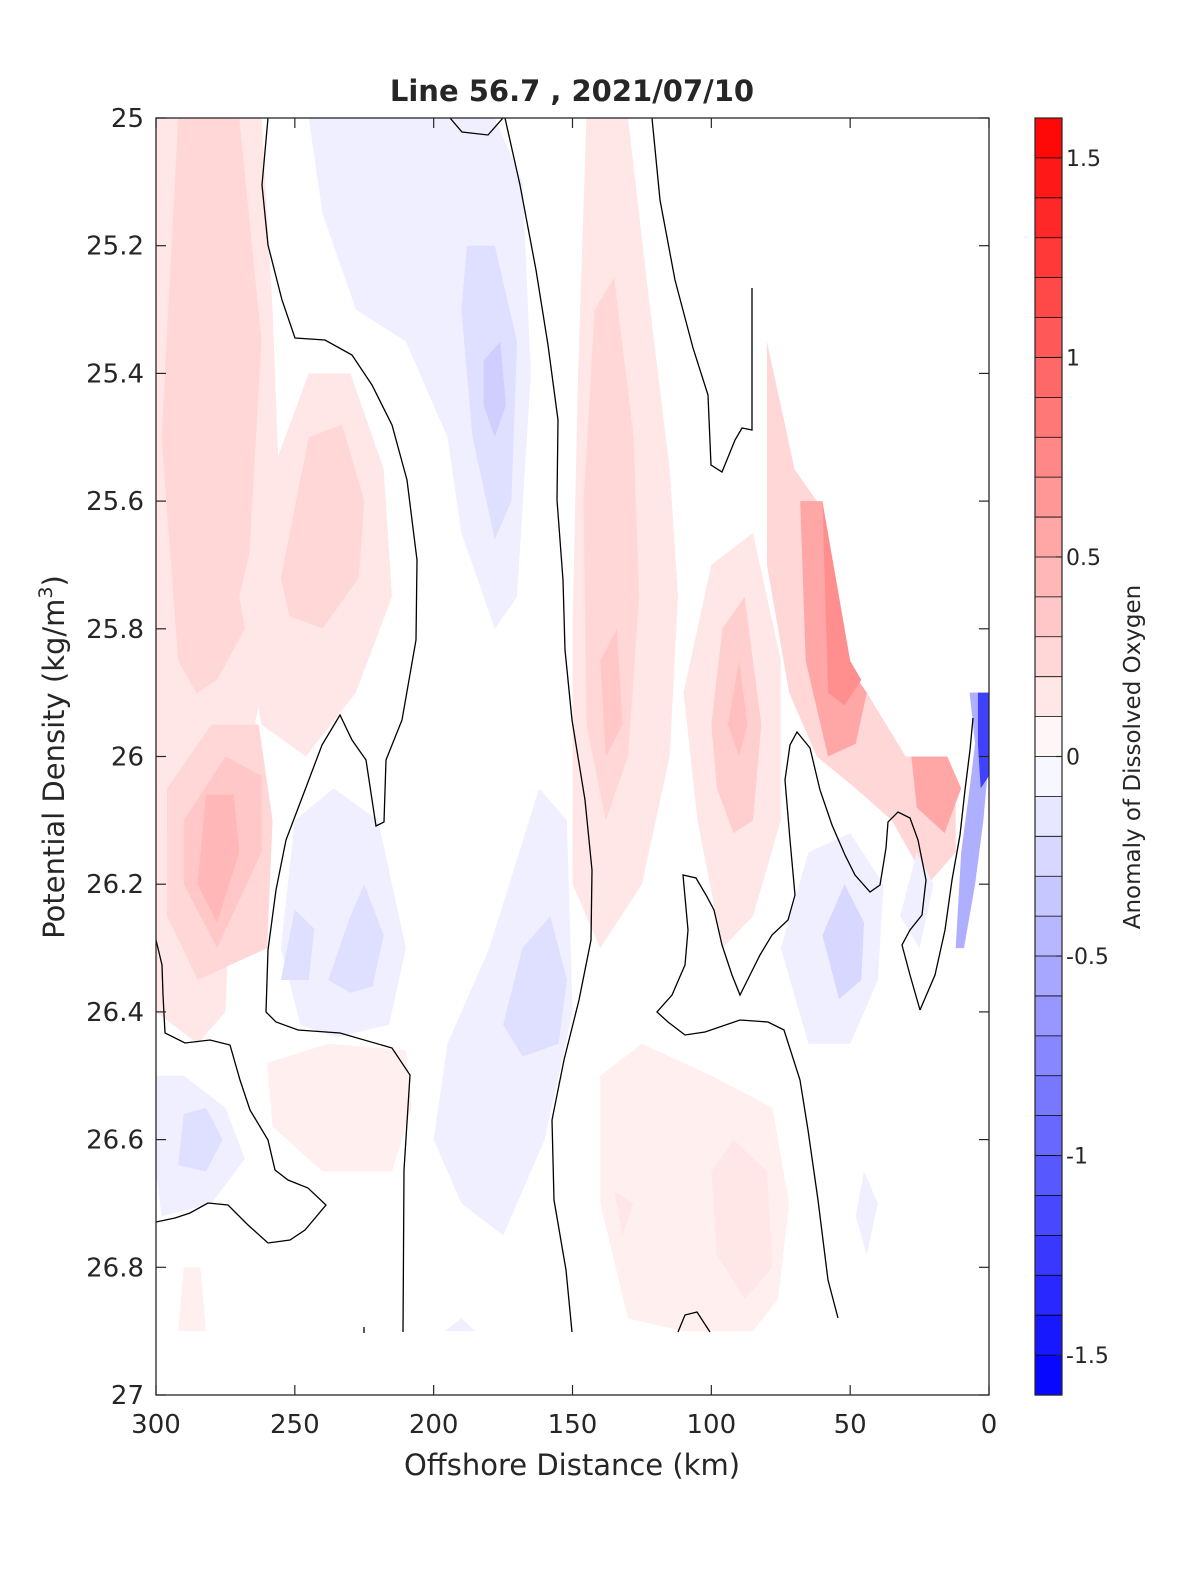 The height and width of the screenshot is (1575, 1200). What do you see at coordinates (115, 1268) in the screenshot?
I see `y-tick-label: 26.8` at bounding box center [115, 1268].